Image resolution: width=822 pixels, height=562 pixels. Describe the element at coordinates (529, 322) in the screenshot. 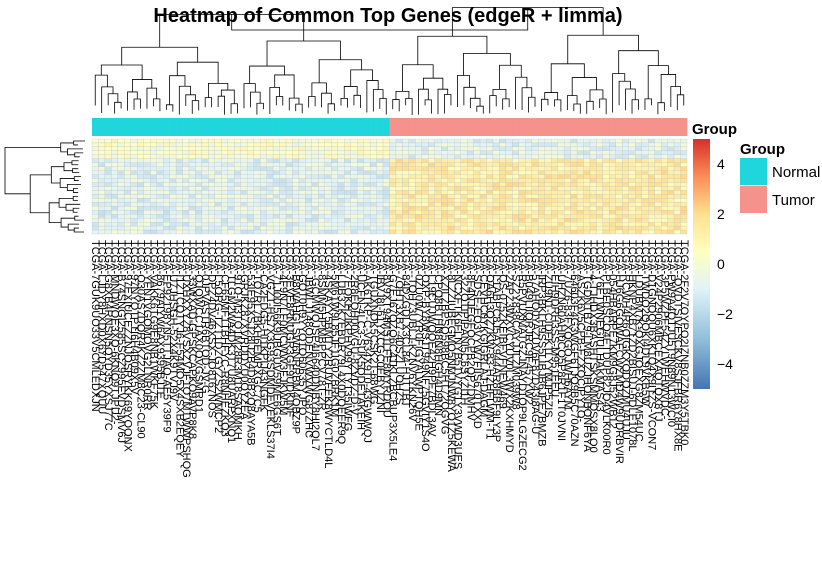

I see `column-label: TCGA-B049LIIQRJRC9F457YW2` at that location.